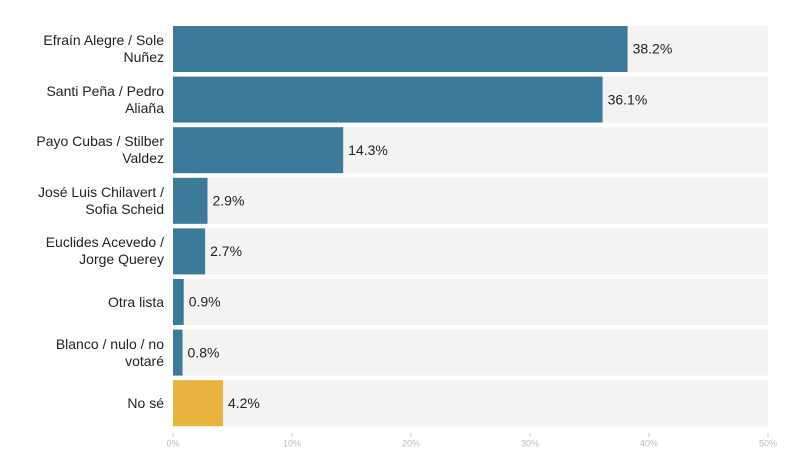 This screenshot has width=790, height=471. Describe the element at coordinates (103, 48) in the screenshot. I see `category-label: Efraín Alegre / Sole Nuñez` at that location.